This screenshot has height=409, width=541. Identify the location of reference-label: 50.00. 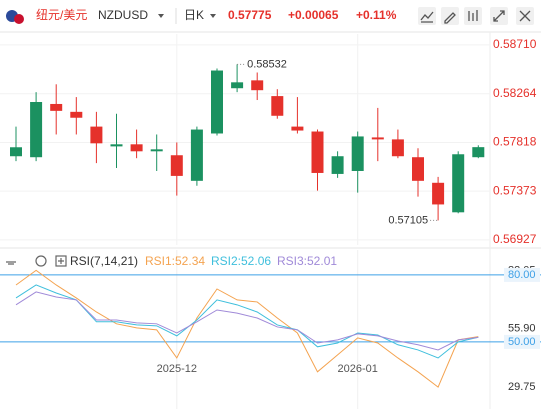
(522, 342).